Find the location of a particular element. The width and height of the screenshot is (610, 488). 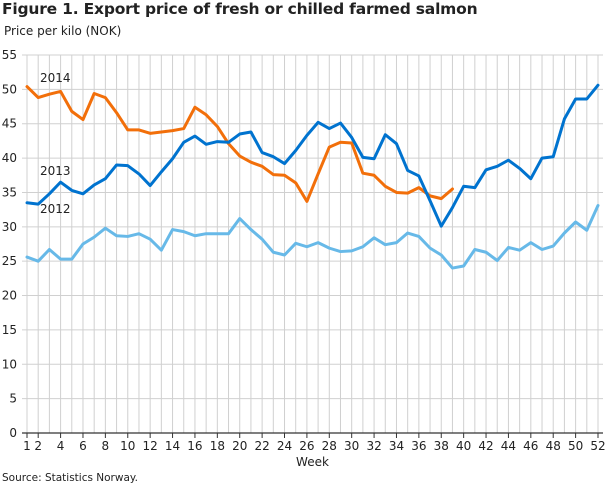

y-tick-label: 45 is located at coordinates (9, 124).